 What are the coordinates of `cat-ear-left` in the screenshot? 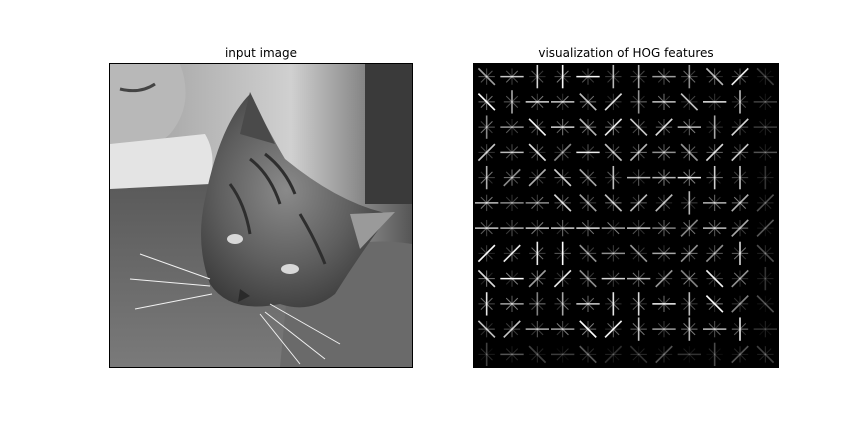 It's located at (257, 118).